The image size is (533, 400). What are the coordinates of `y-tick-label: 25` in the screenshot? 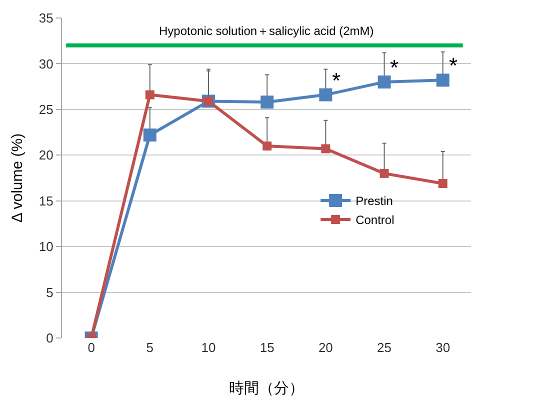 It's located at (46, 109).